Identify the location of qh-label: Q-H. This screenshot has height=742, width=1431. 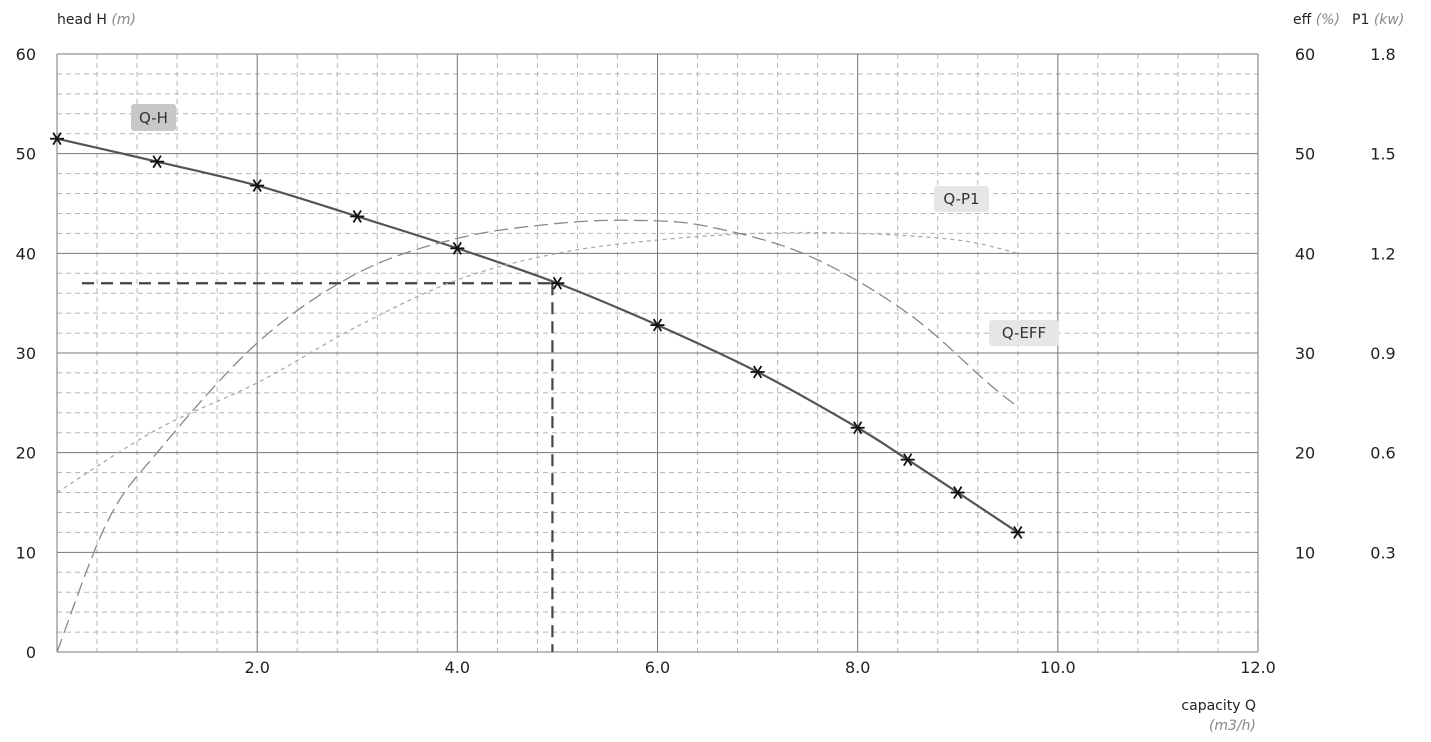
(153, 117).